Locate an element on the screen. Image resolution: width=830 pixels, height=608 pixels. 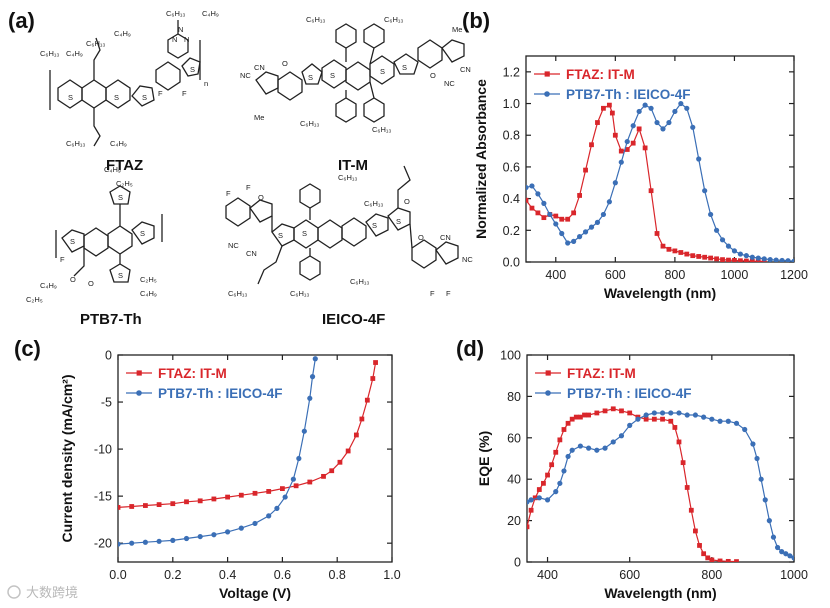
it-m-atom-nc1: NC is located at coordinates (245, 75).